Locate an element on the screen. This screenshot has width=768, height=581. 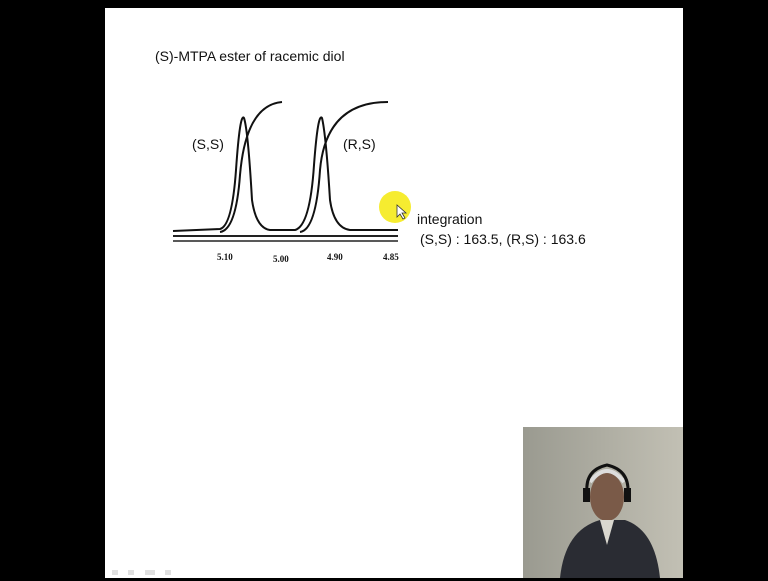
axis-label: 5.00 is located at coordinates (281, 259).